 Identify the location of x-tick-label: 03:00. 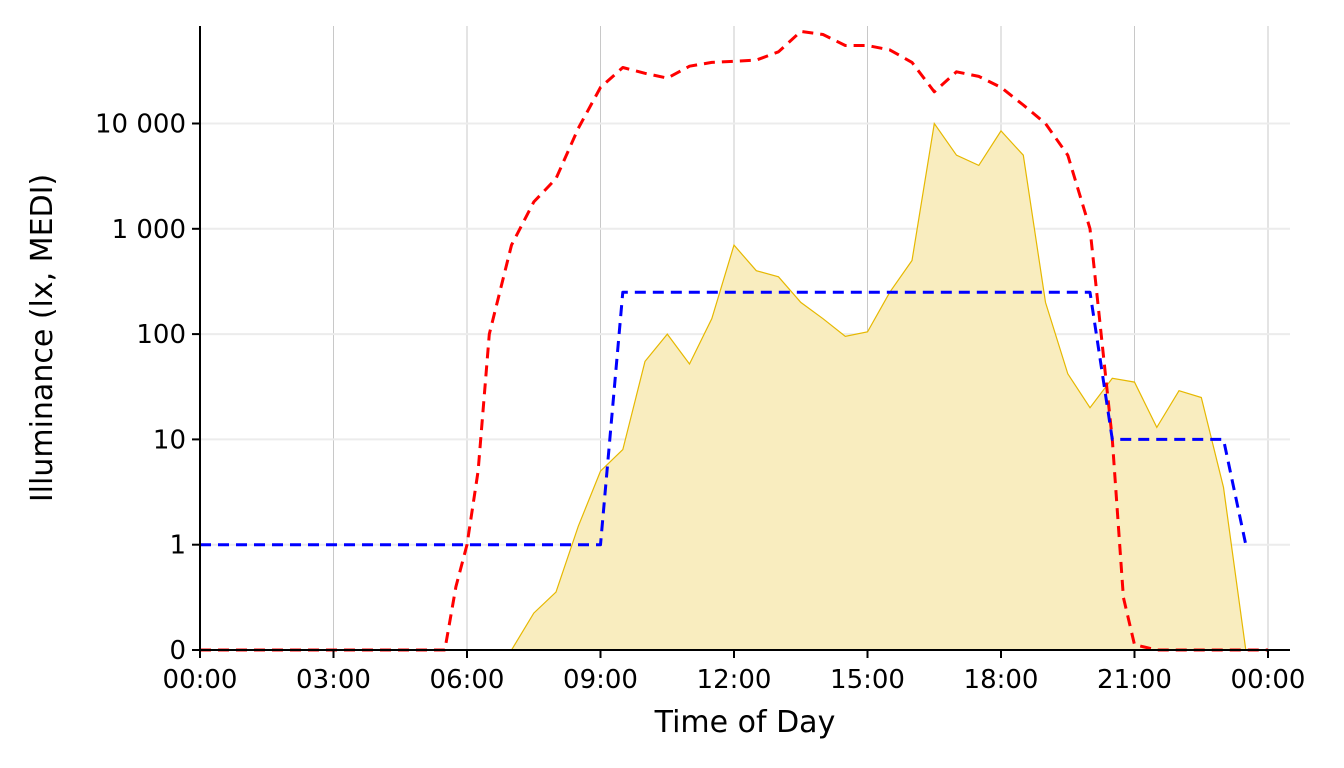
(333, 680).